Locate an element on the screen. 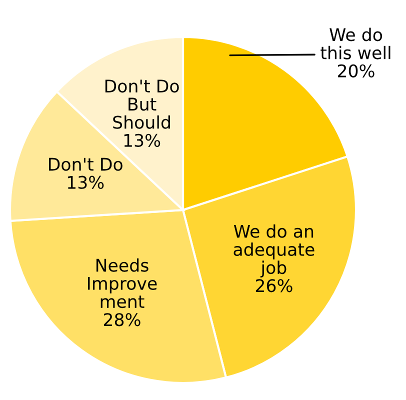 This screenshot has width=406, height=400. slice-label: We do an adequate job is located at coordinates (274, 251).